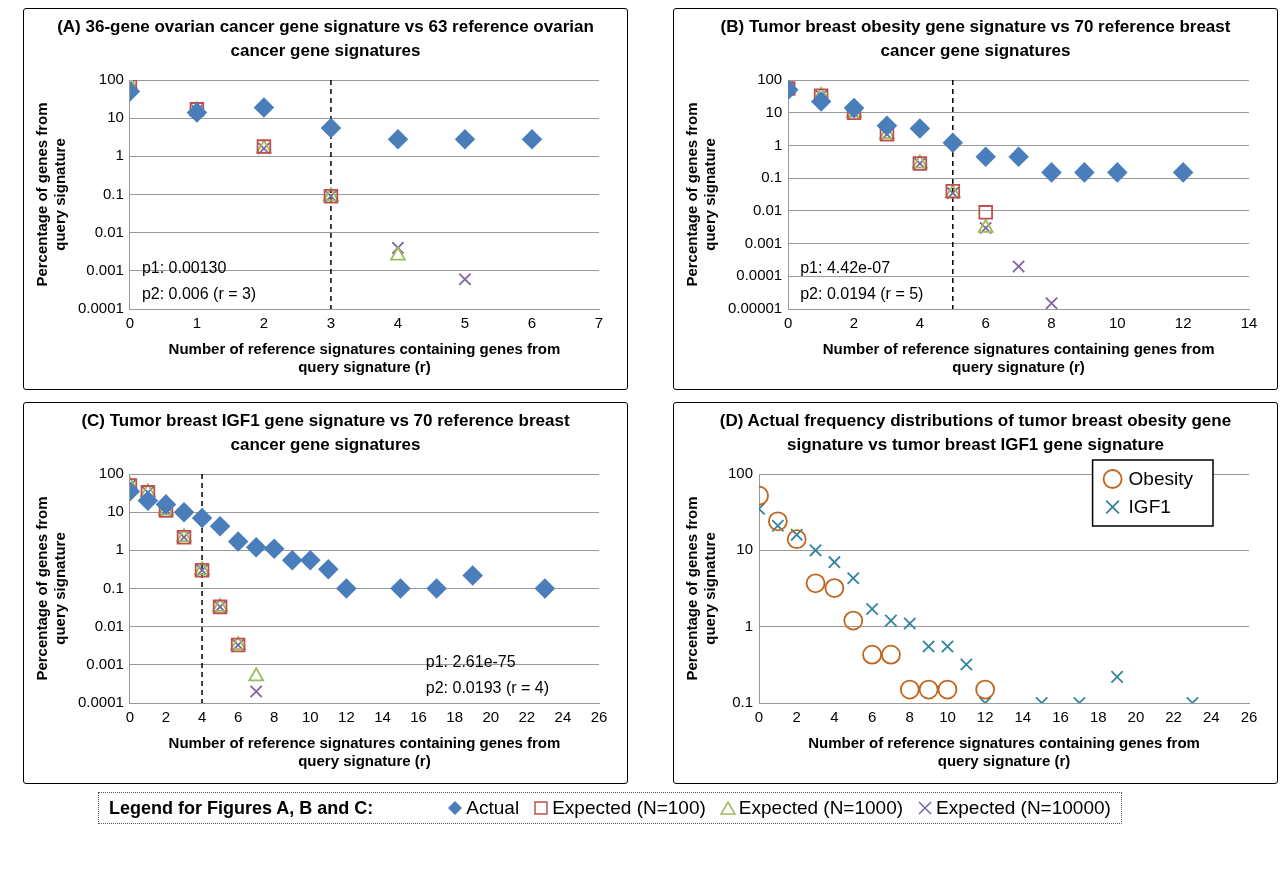  What do you see at coordinates (821, 808) in the screenshot?
I see `legend-label: Expected (N=1000)` at bounding box center [821, 808].